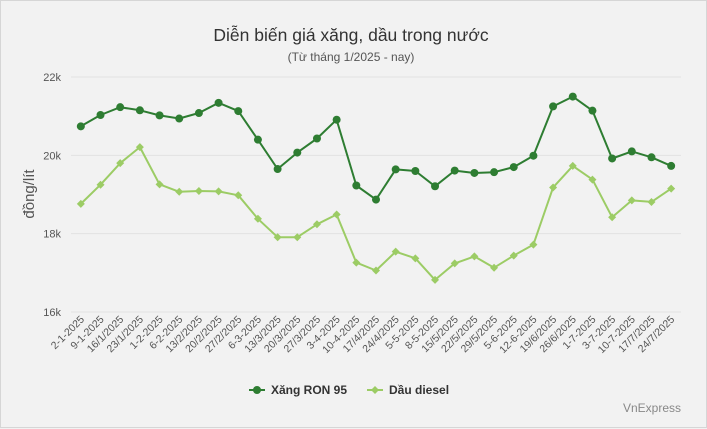 The image size is (707, 429). Describe the element at coordinates (52, 313) in the screenshot. I see `y-tick-label: 16k` at that location.